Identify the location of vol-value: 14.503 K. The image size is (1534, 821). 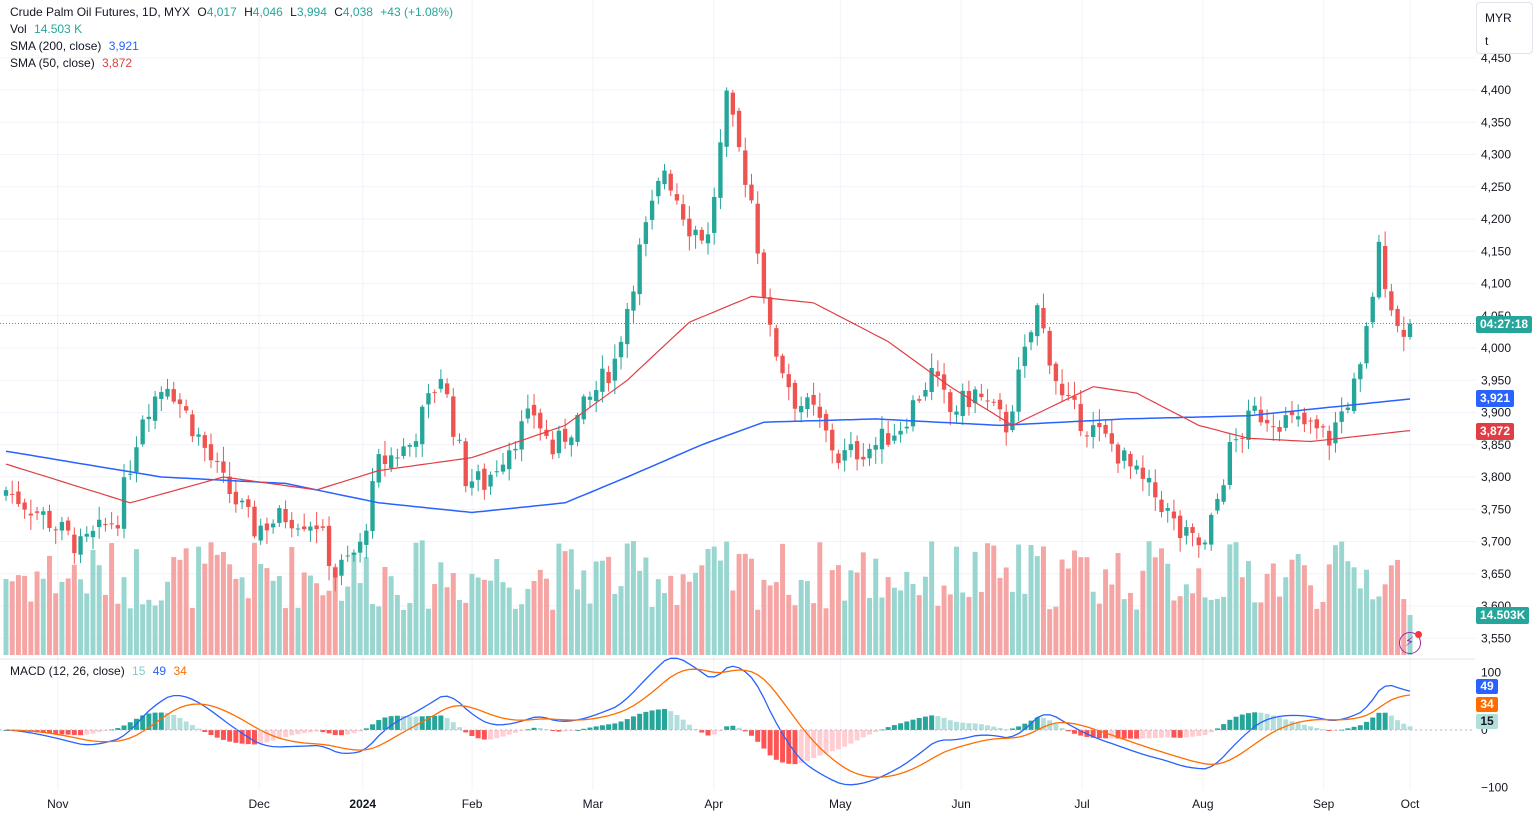
(58, 29).